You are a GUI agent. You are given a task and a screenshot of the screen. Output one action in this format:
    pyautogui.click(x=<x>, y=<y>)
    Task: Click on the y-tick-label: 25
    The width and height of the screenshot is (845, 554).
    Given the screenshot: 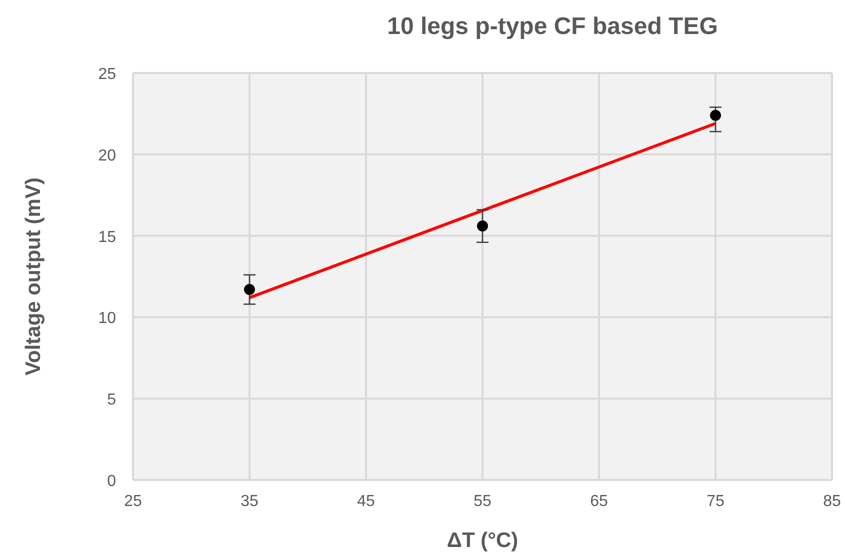 What is the action you would take?
    pyautogui.click(x=107, y=74)
    